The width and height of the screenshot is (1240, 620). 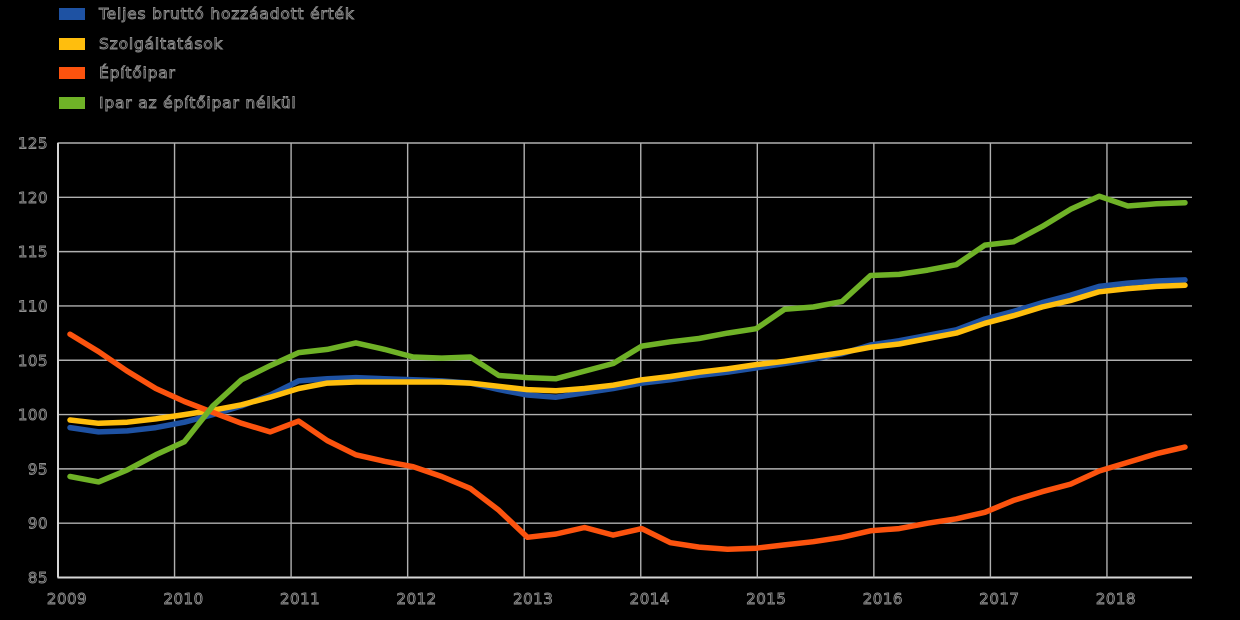 What do you see at coordinates (33, 198) in the screenshot?
I see `y-tick-label: 120` at bounding box center [33, 198].